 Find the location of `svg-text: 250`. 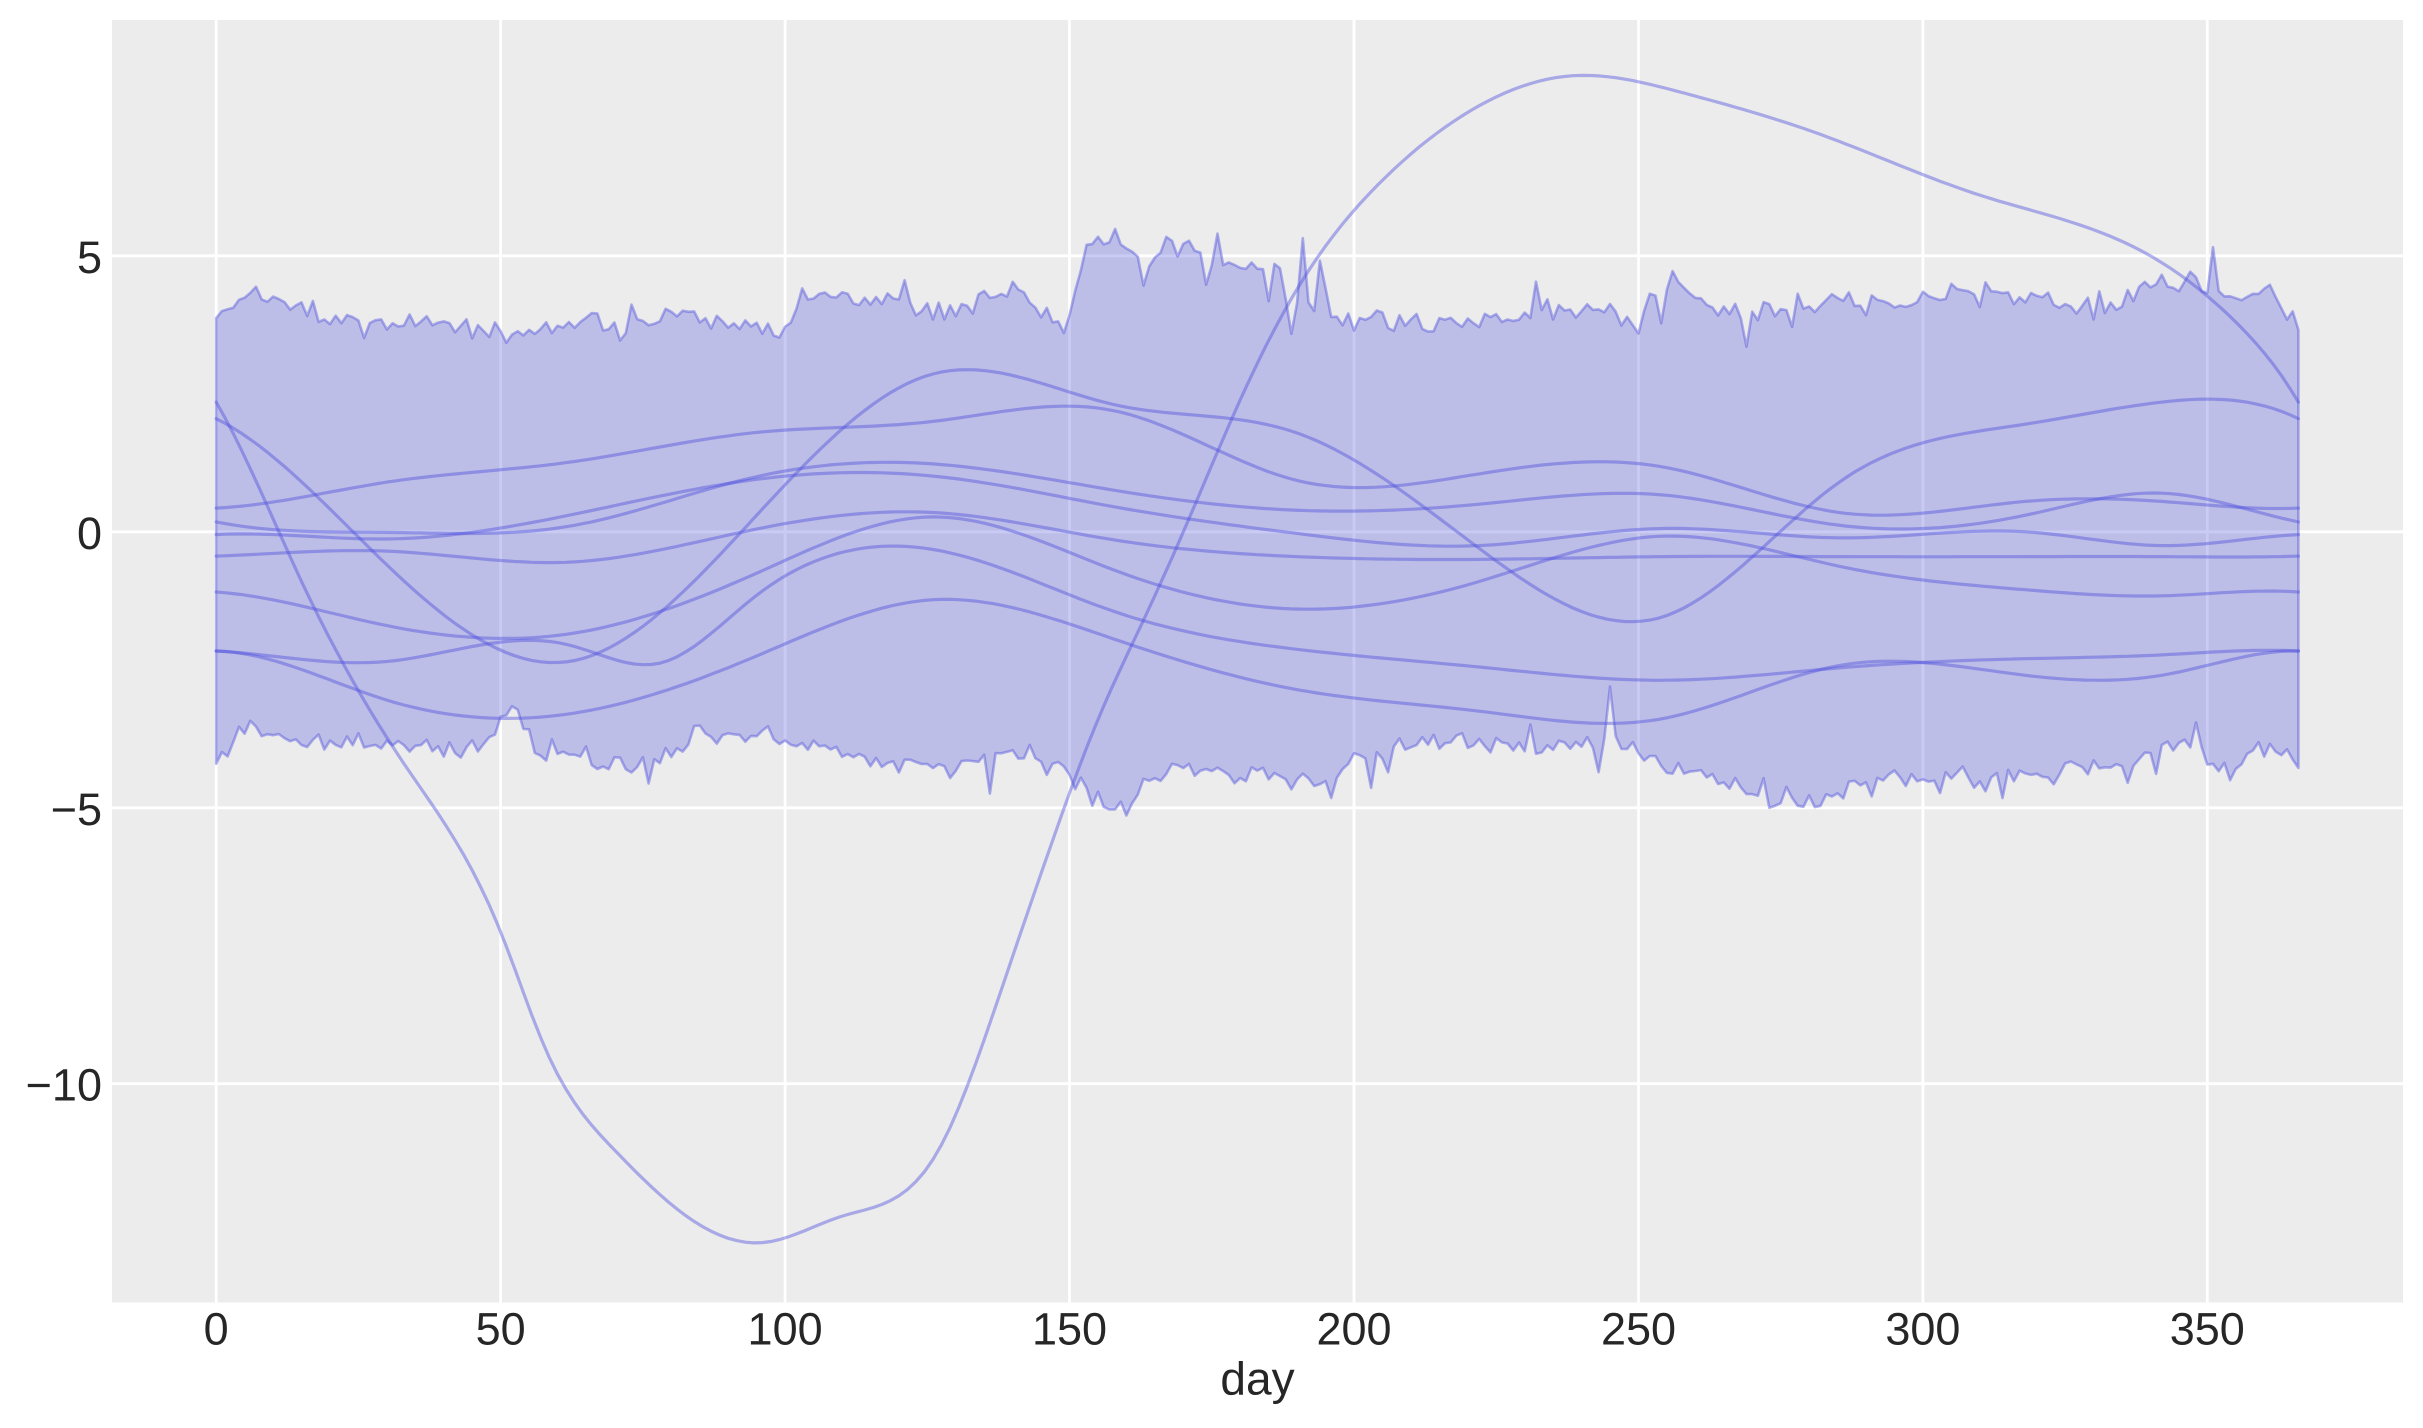

svg-text: 250 is located at coordinates (1638, 1329).